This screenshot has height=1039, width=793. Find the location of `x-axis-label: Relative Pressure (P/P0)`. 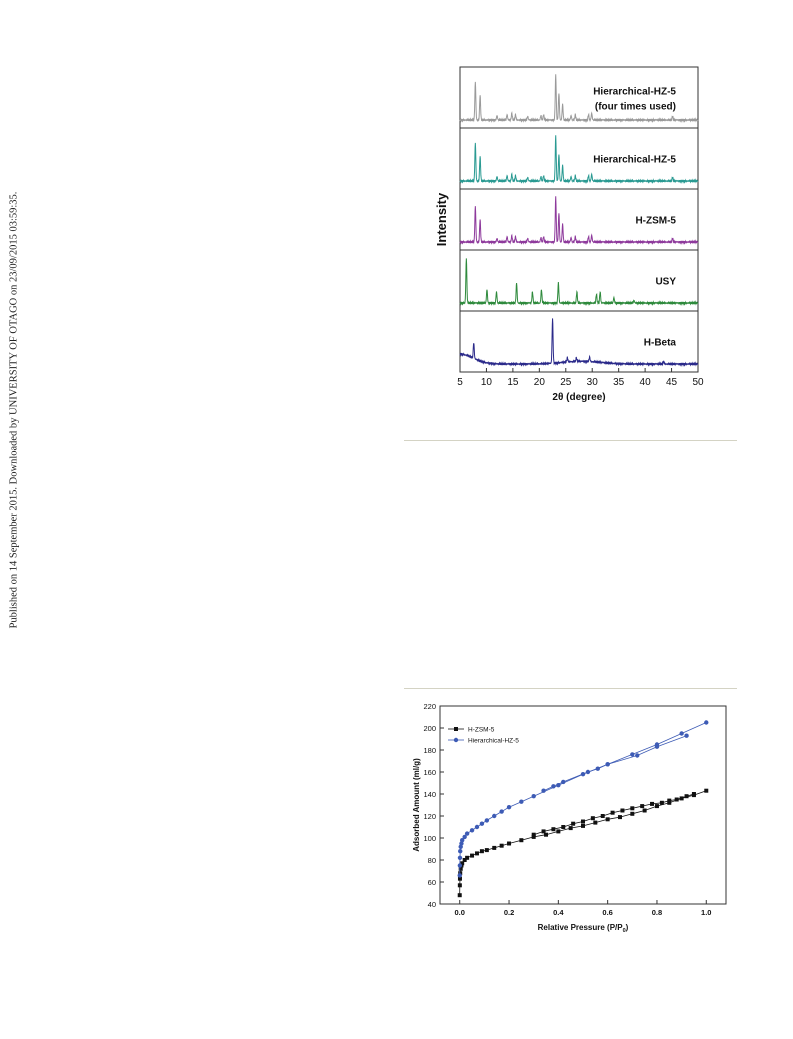

x-axis-label: Relative Pressure (P/P0) is located at coordinates (583, 928).